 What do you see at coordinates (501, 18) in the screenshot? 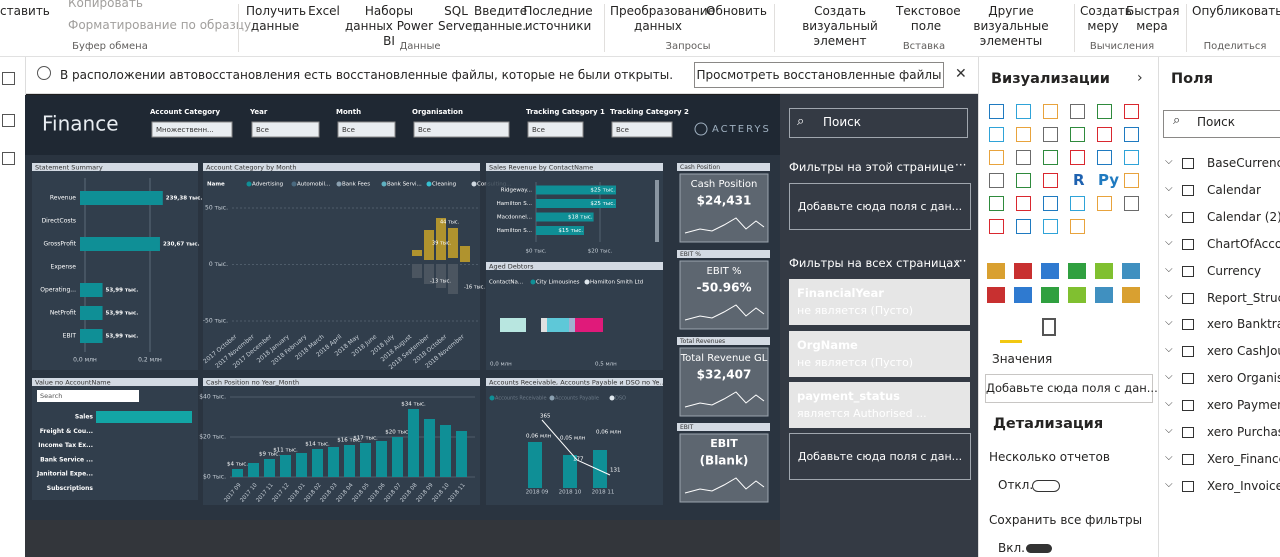
I see `ribbon-button: Введите данные.` at bounding box center [501, 18].